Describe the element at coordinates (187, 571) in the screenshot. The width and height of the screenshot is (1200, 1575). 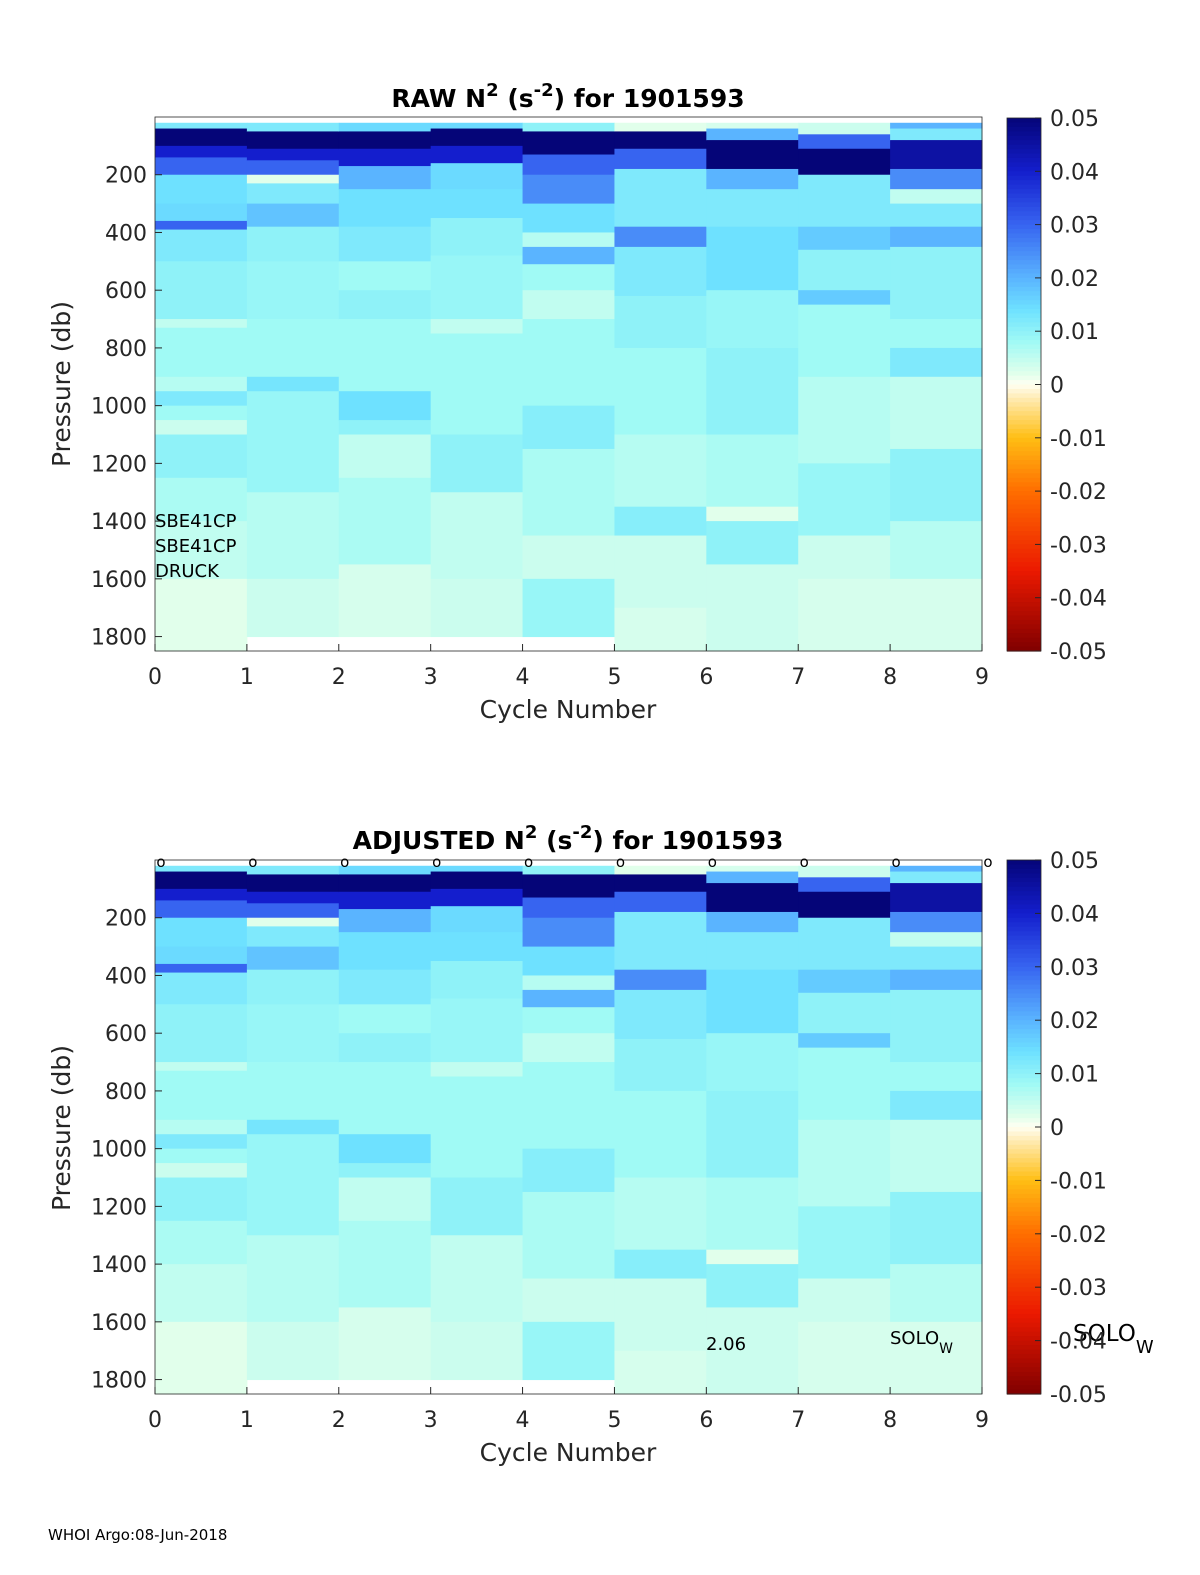
I see `raw-sensor-label-3: DRUCK` at that location.